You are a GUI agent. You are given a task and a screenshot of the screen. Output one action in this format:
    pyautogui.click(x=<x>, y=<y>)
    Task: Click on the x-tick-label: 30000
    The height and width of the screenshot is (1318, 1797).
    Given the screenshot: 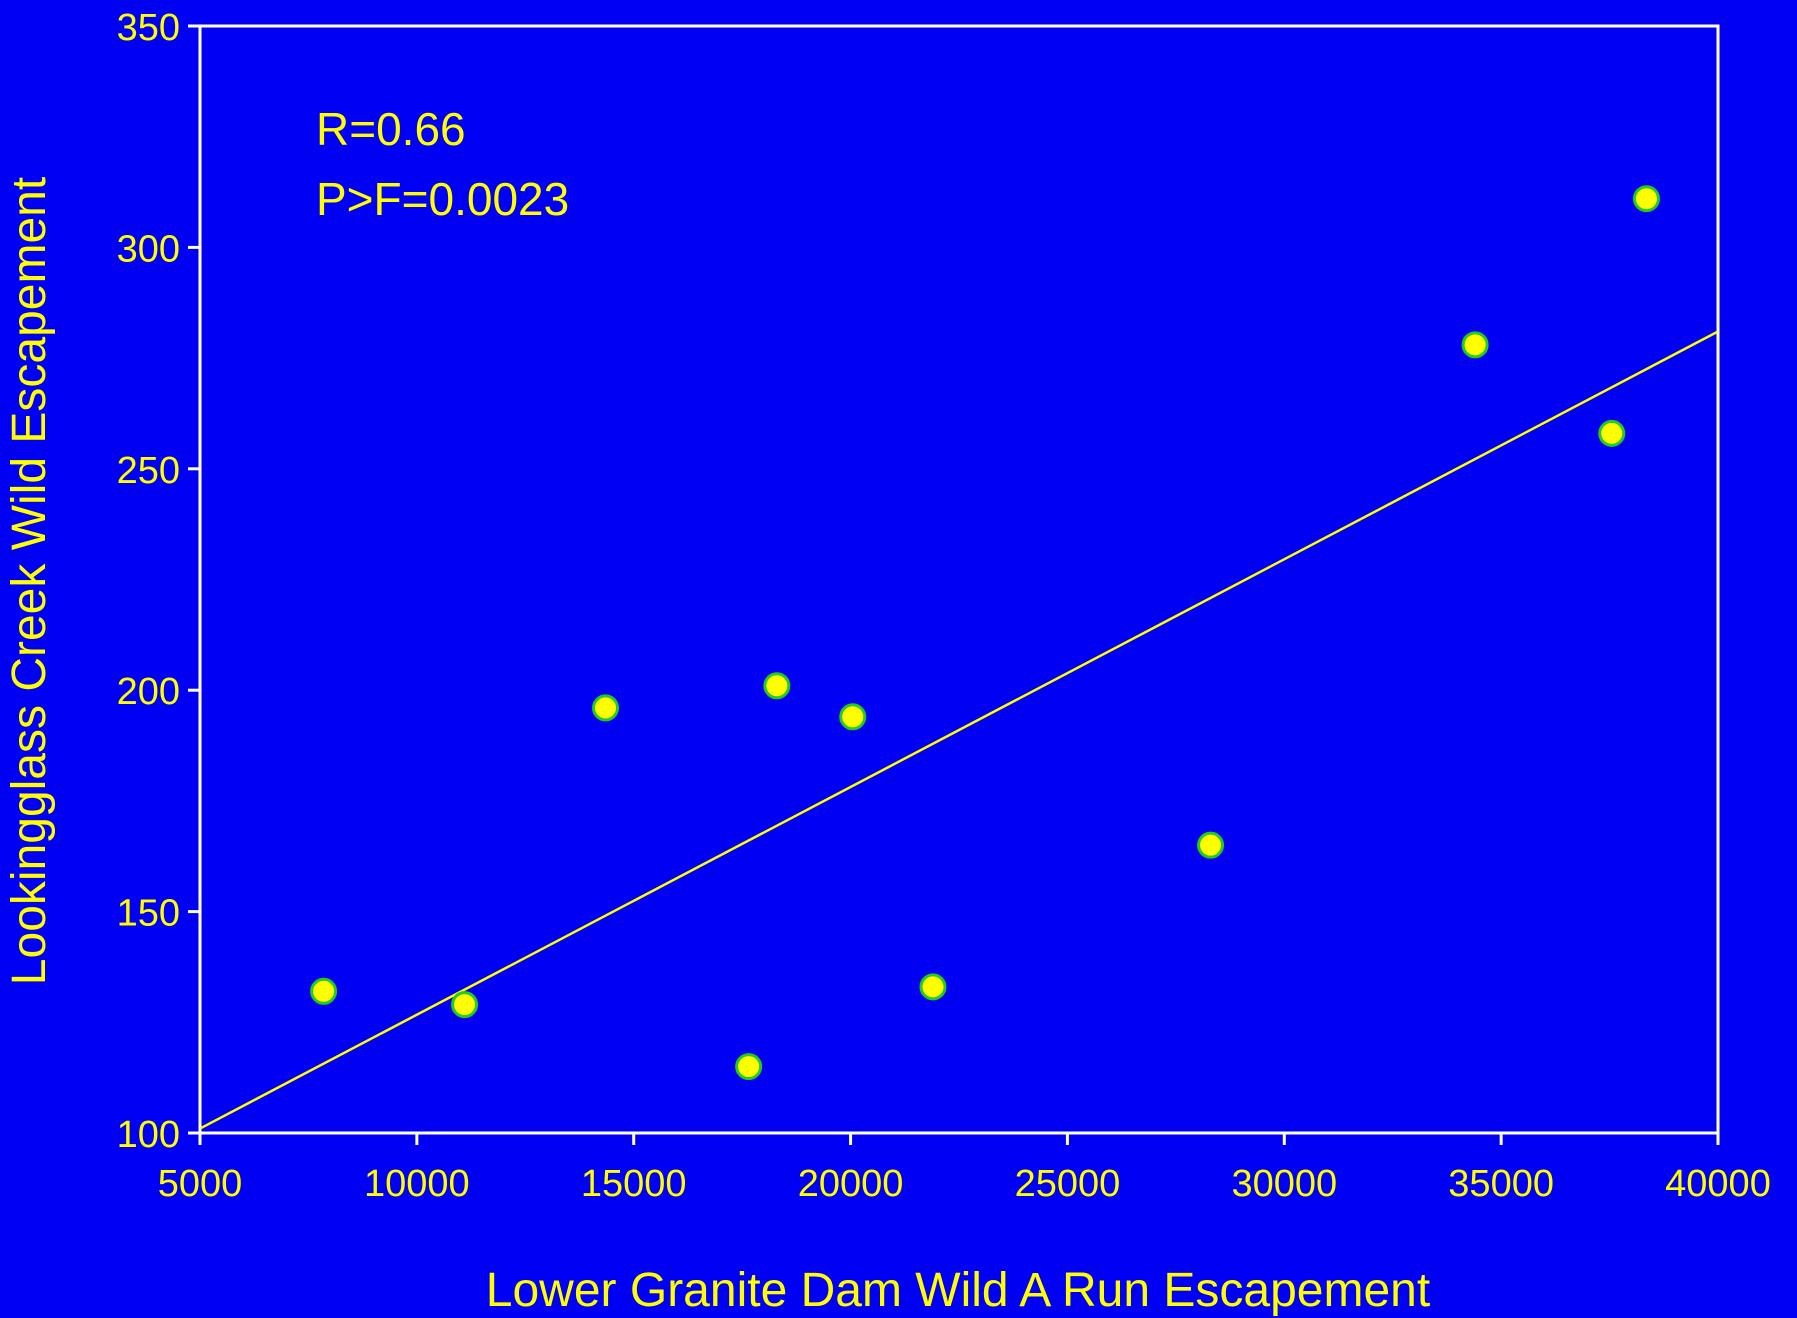 What is the action you would take?
    pyautogui.click(x=1284, y=1184)
    